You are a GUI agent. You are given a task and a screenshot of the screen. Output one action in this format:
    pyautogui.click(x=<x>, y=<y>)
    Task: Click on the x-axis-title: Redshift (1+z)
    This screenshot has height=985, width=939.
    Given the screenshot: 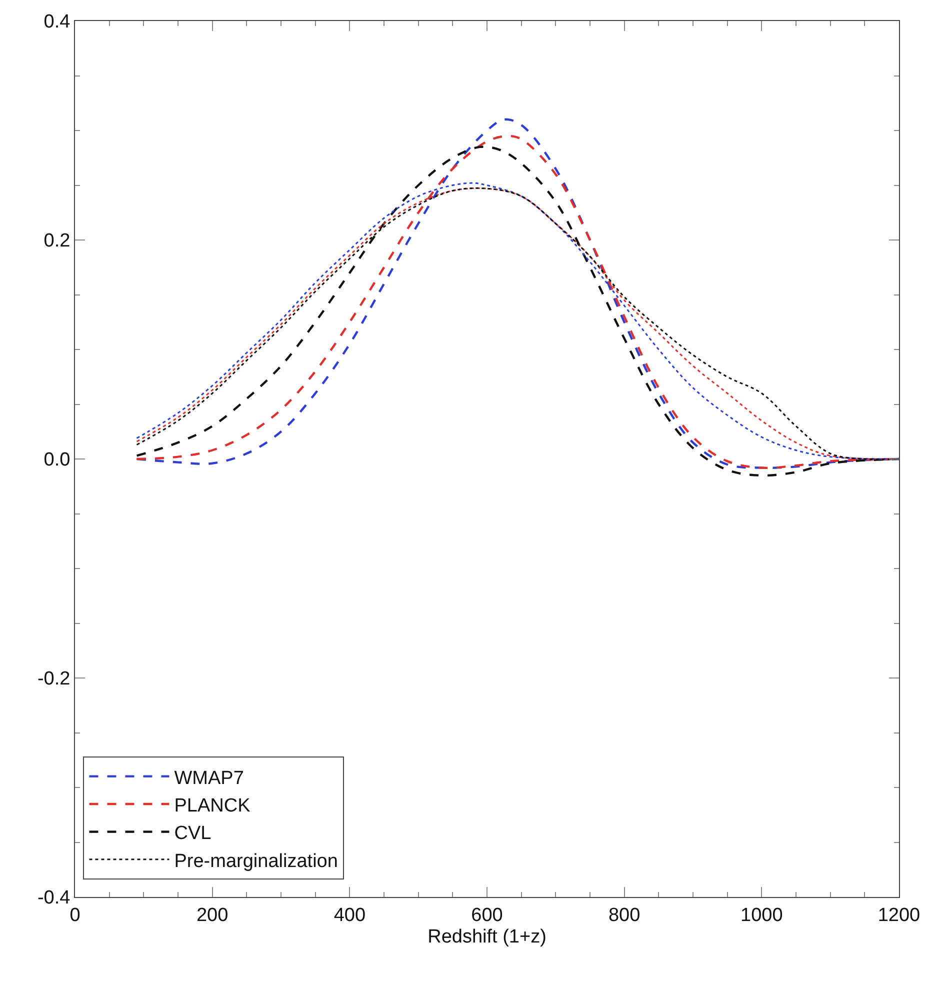 What is the action you would take?
    pyautogui.click(x=487, y=937)
    